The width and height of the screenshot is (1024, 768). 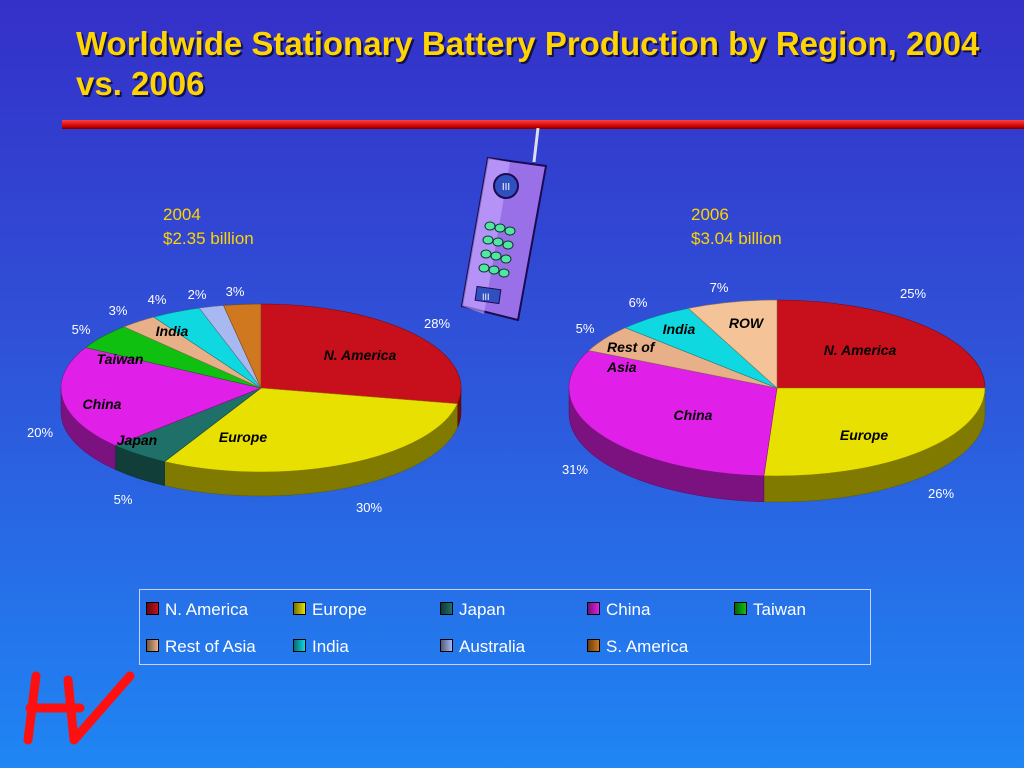 What do you see at coordinates (157, 299) in the screenshot?
I see `pct-label-india: 4%` at bounding box center [157, 299].